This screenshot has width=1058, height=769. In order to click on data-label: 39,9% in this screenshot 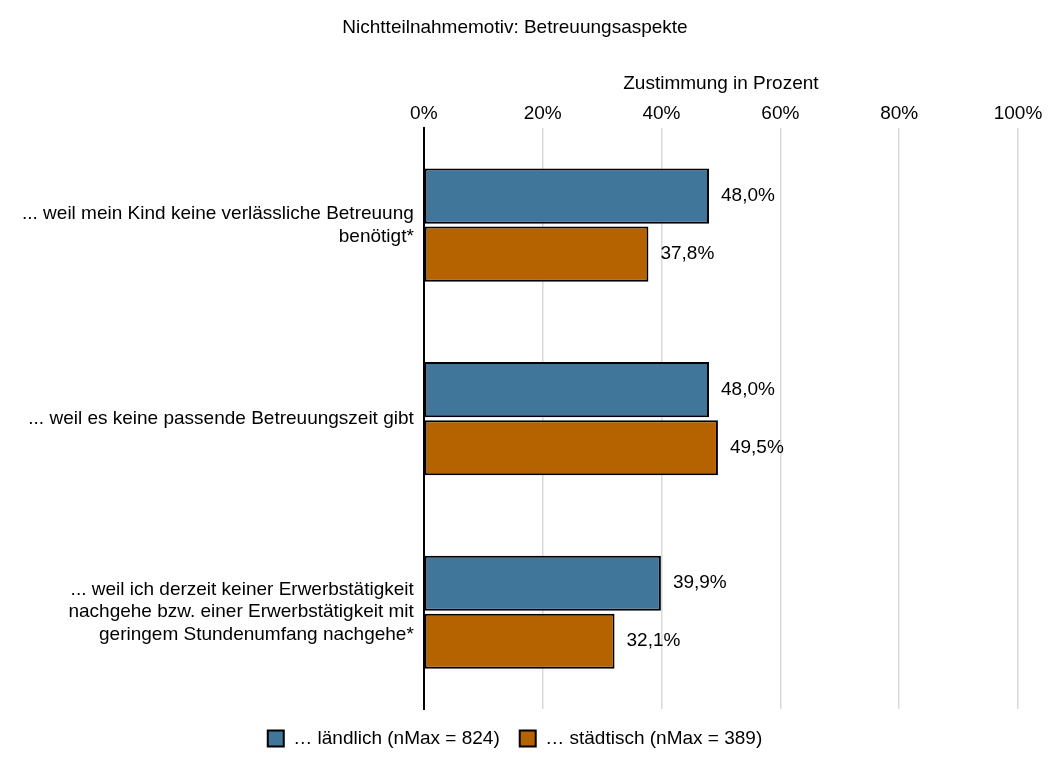, I will do `click(699, 582)`.